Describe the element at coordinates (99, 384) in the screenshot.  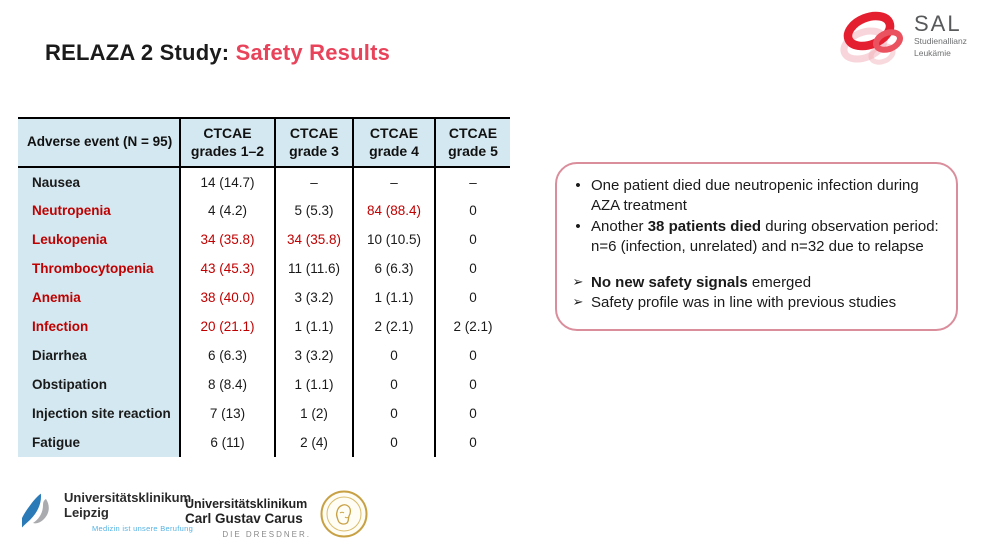
I see `row-label: Obstipation` at that location.